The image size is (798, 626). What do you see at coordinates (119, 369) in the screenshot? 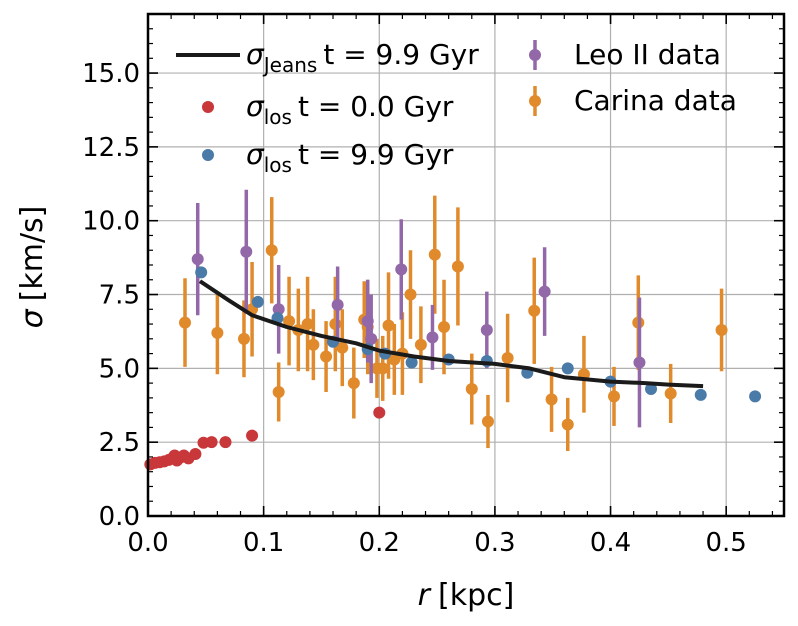
I see `y-tick-label: 5.0` at bounding box center [119, 369].